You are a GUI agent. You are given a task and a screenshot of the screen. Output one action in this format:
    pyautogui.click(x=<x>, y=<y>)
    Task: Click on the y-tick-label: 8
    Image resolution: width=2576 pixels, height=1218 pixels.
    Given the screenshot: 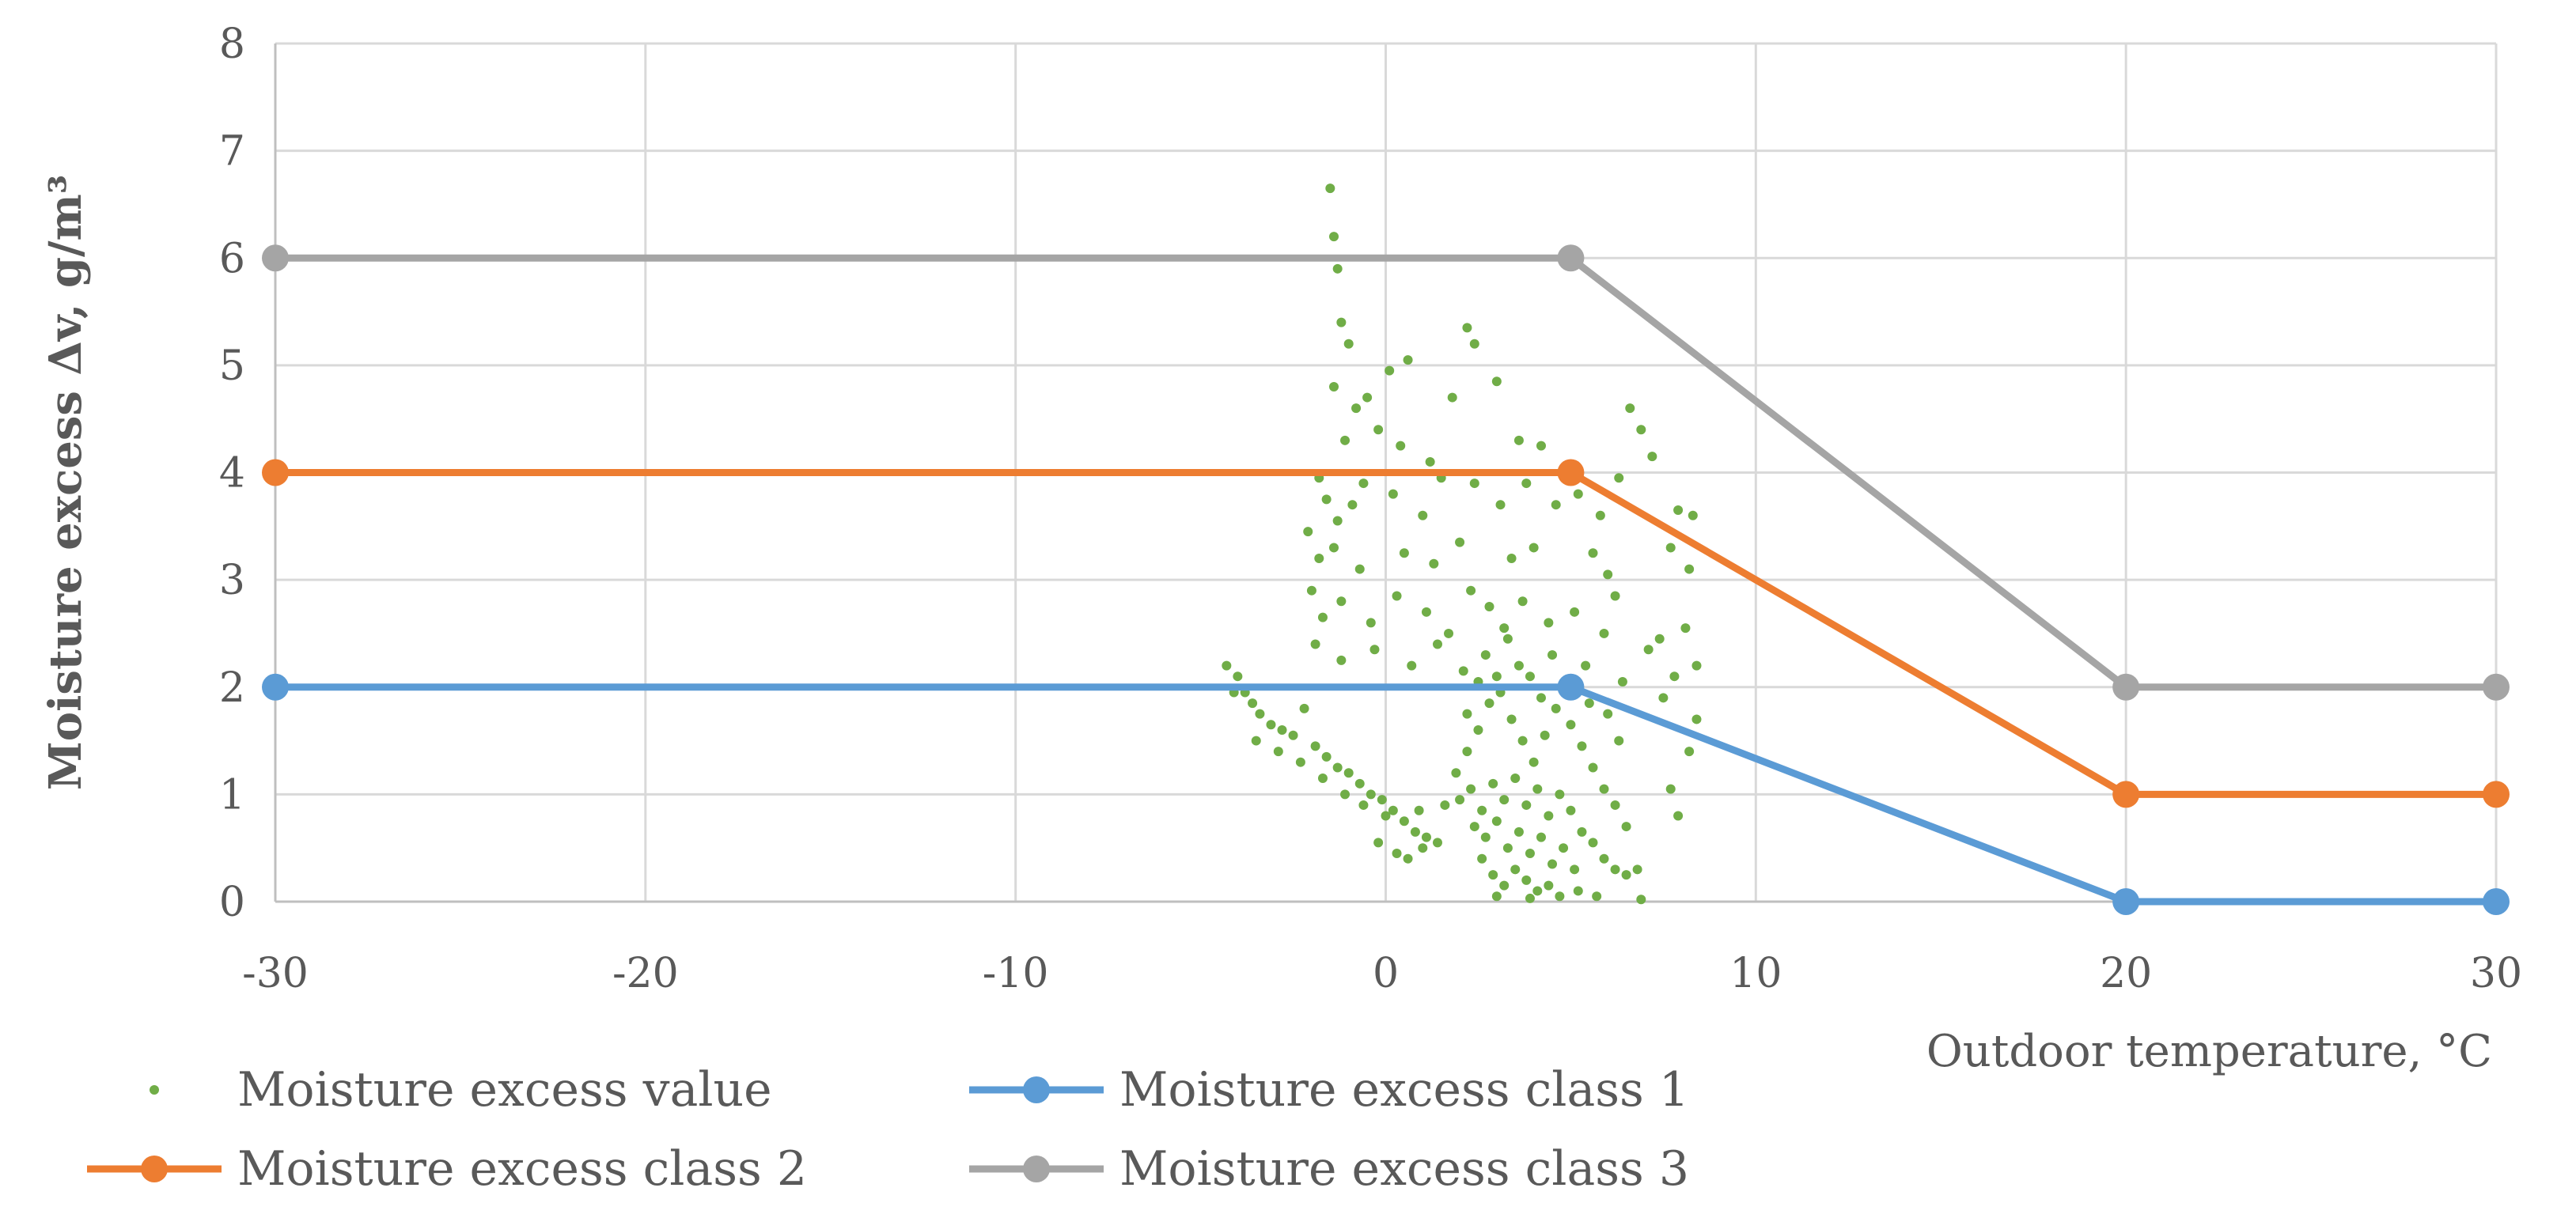 What is the action you would take?
    pyautogui.click(x=232, y=44)
    